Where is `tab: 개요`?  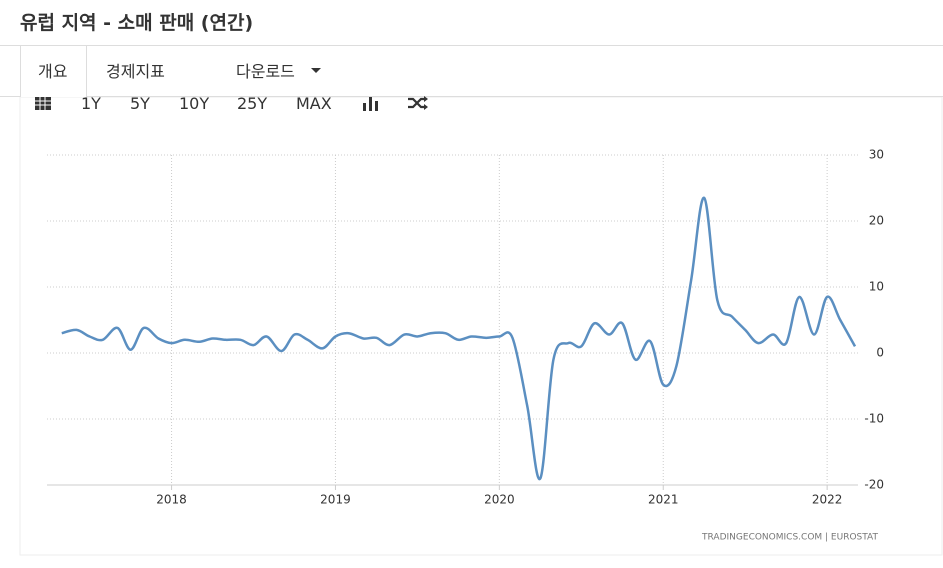 tab: 개요 is located at coordinates (53, 71).